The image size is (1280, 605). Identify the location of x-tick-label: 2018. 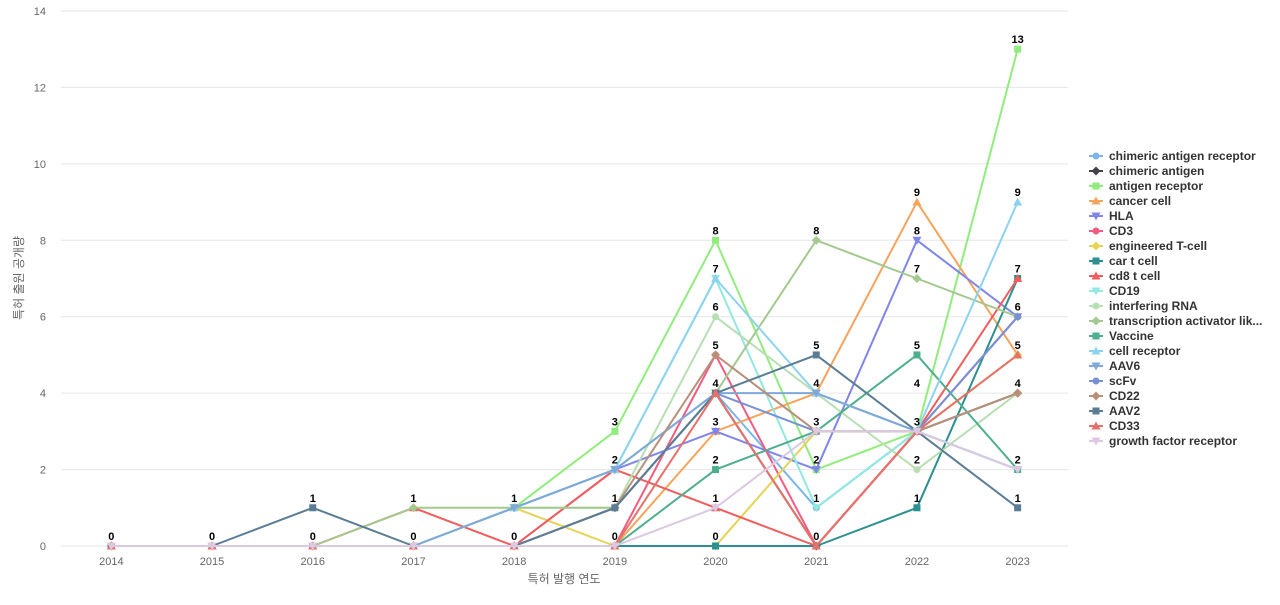
(514, 562).